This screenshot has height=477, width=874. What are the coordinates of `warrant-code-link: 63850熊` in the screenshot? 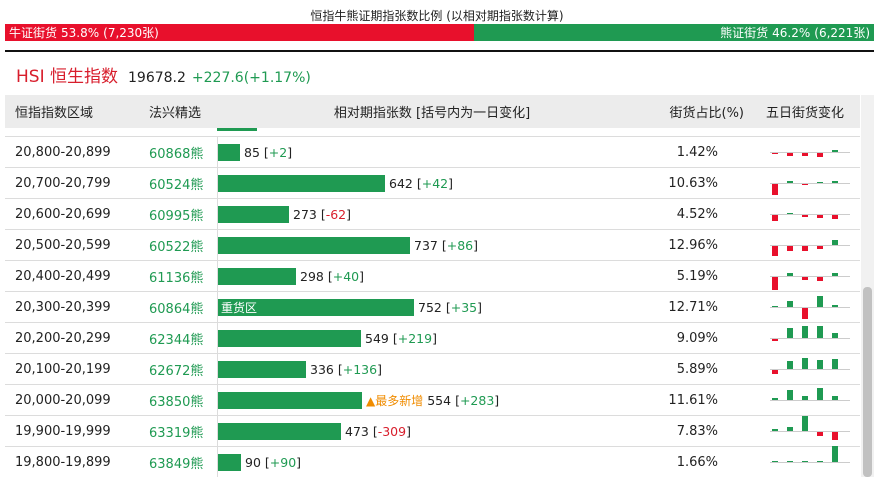 It's located at (176, 402).